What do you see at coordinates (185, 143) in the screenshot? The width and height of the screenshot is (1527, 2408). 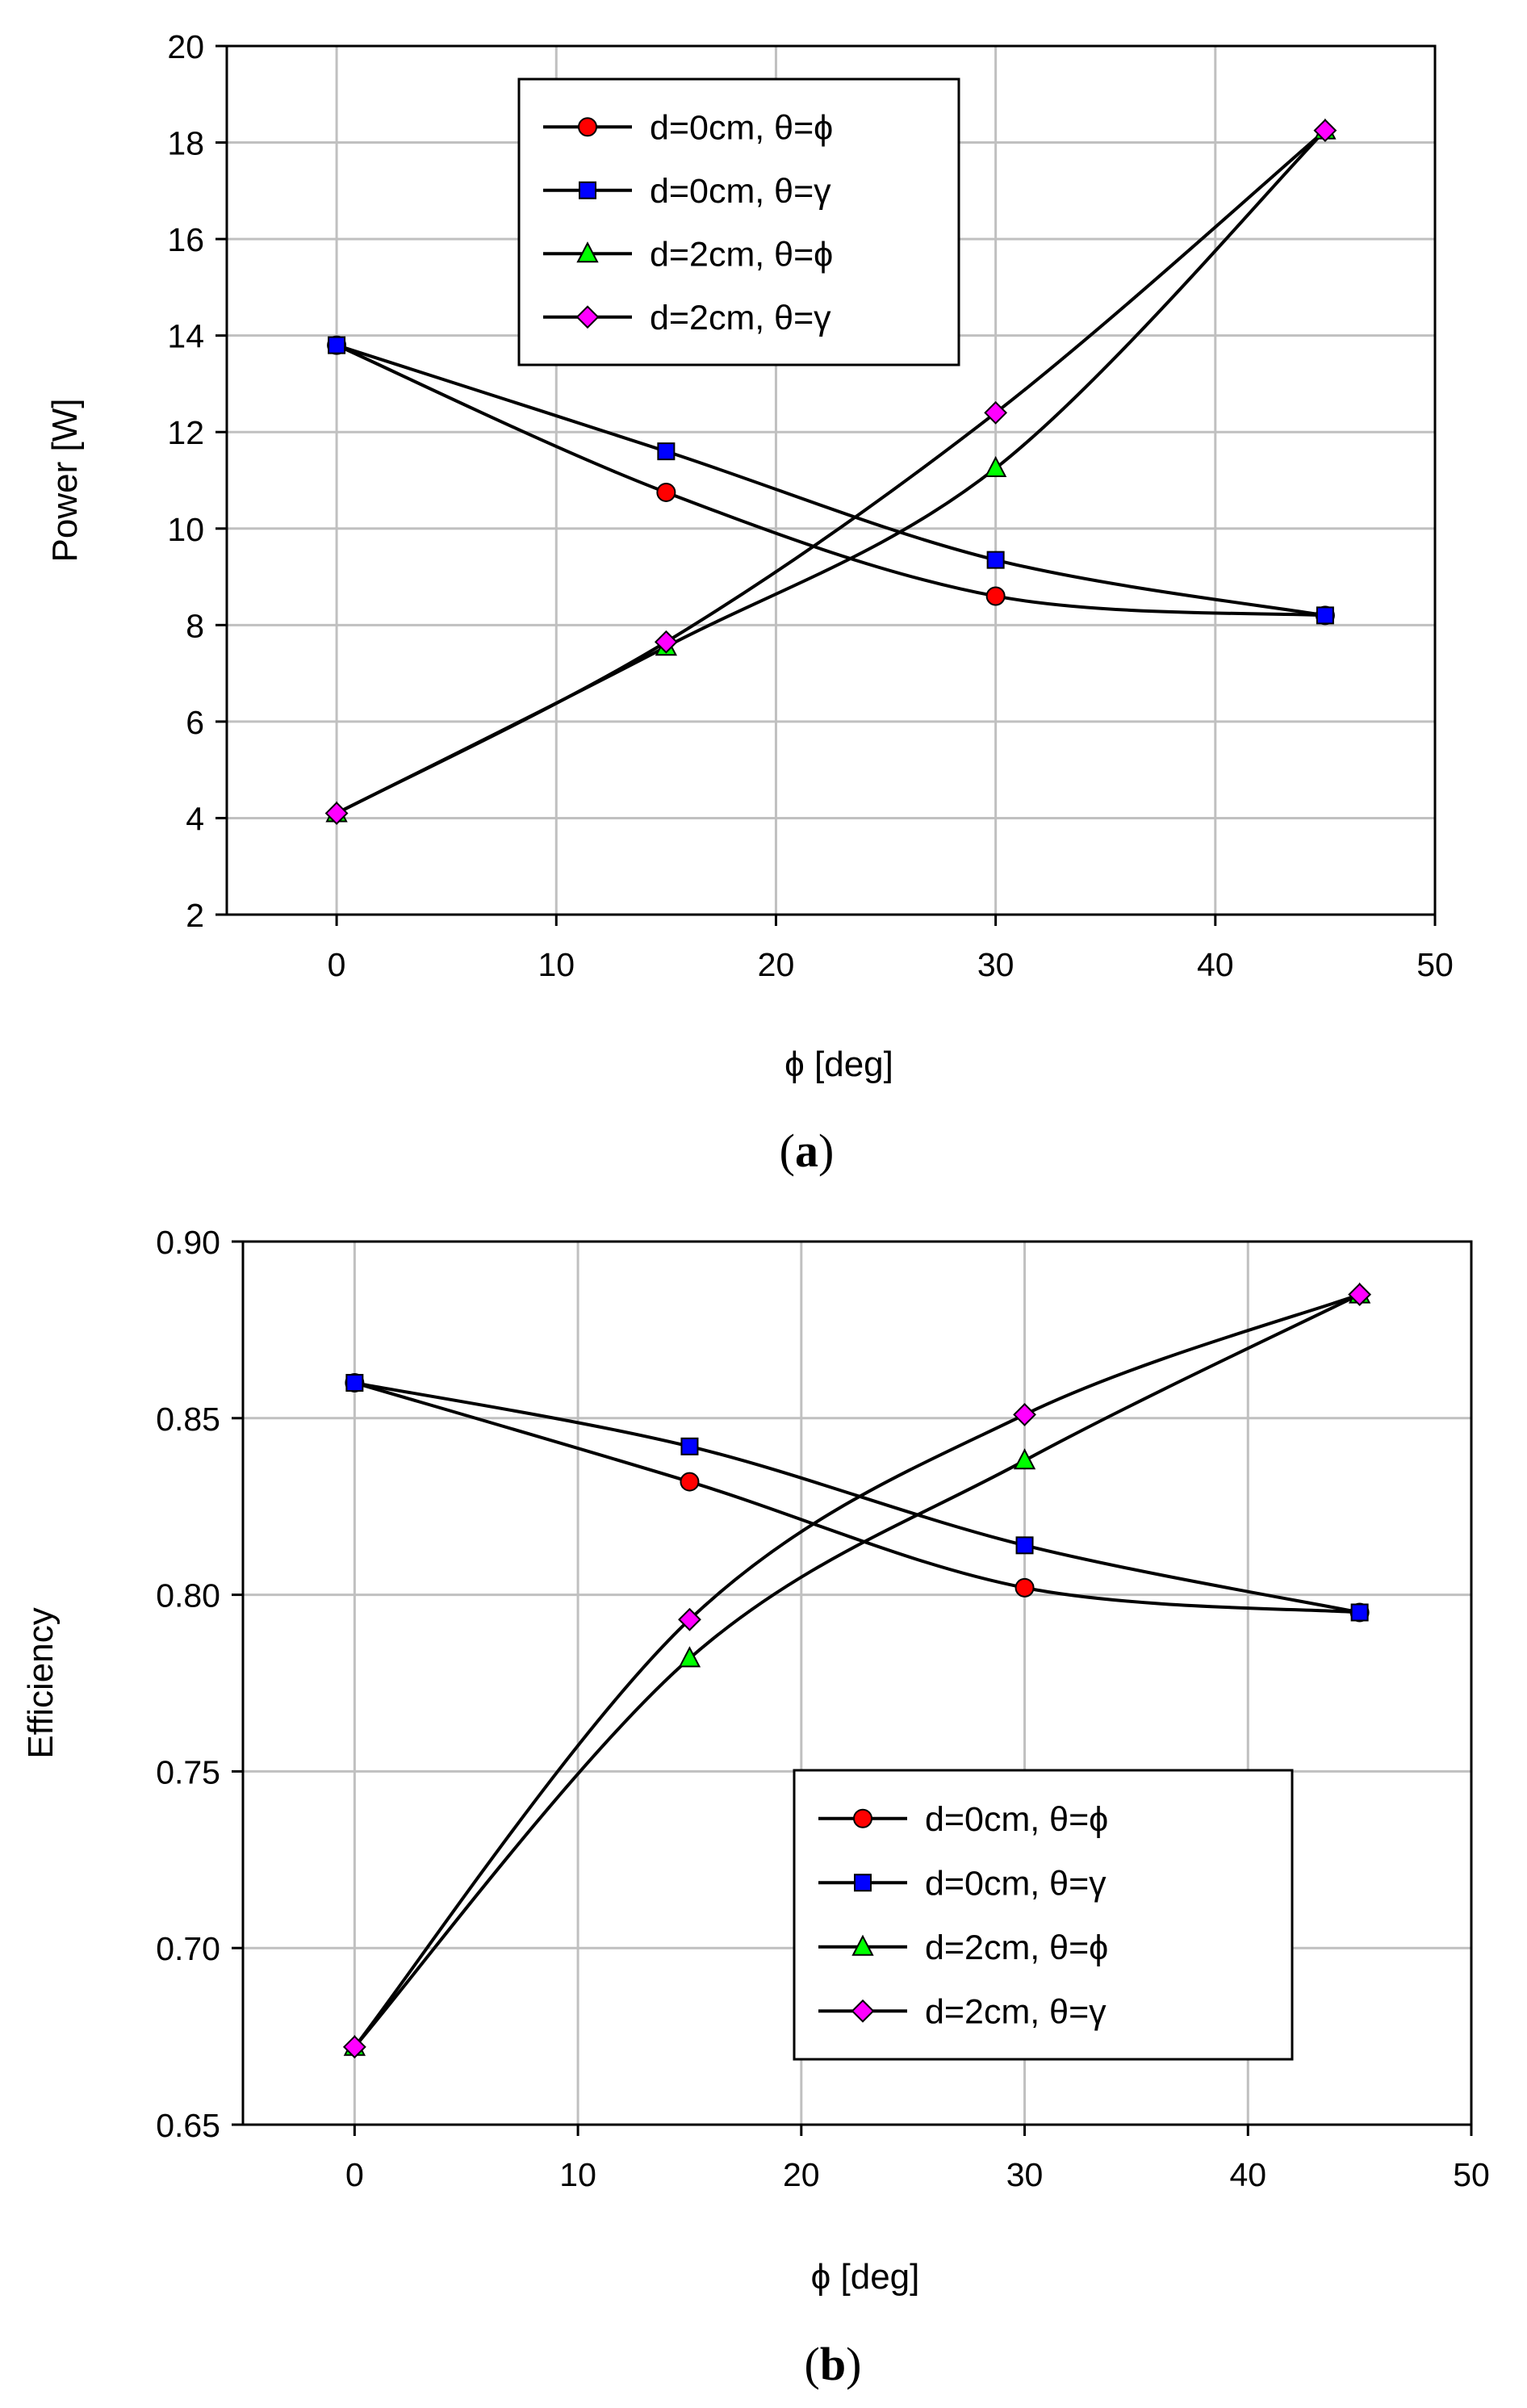 I see `y-tick-label: 18` at bounding box center [185, 143].